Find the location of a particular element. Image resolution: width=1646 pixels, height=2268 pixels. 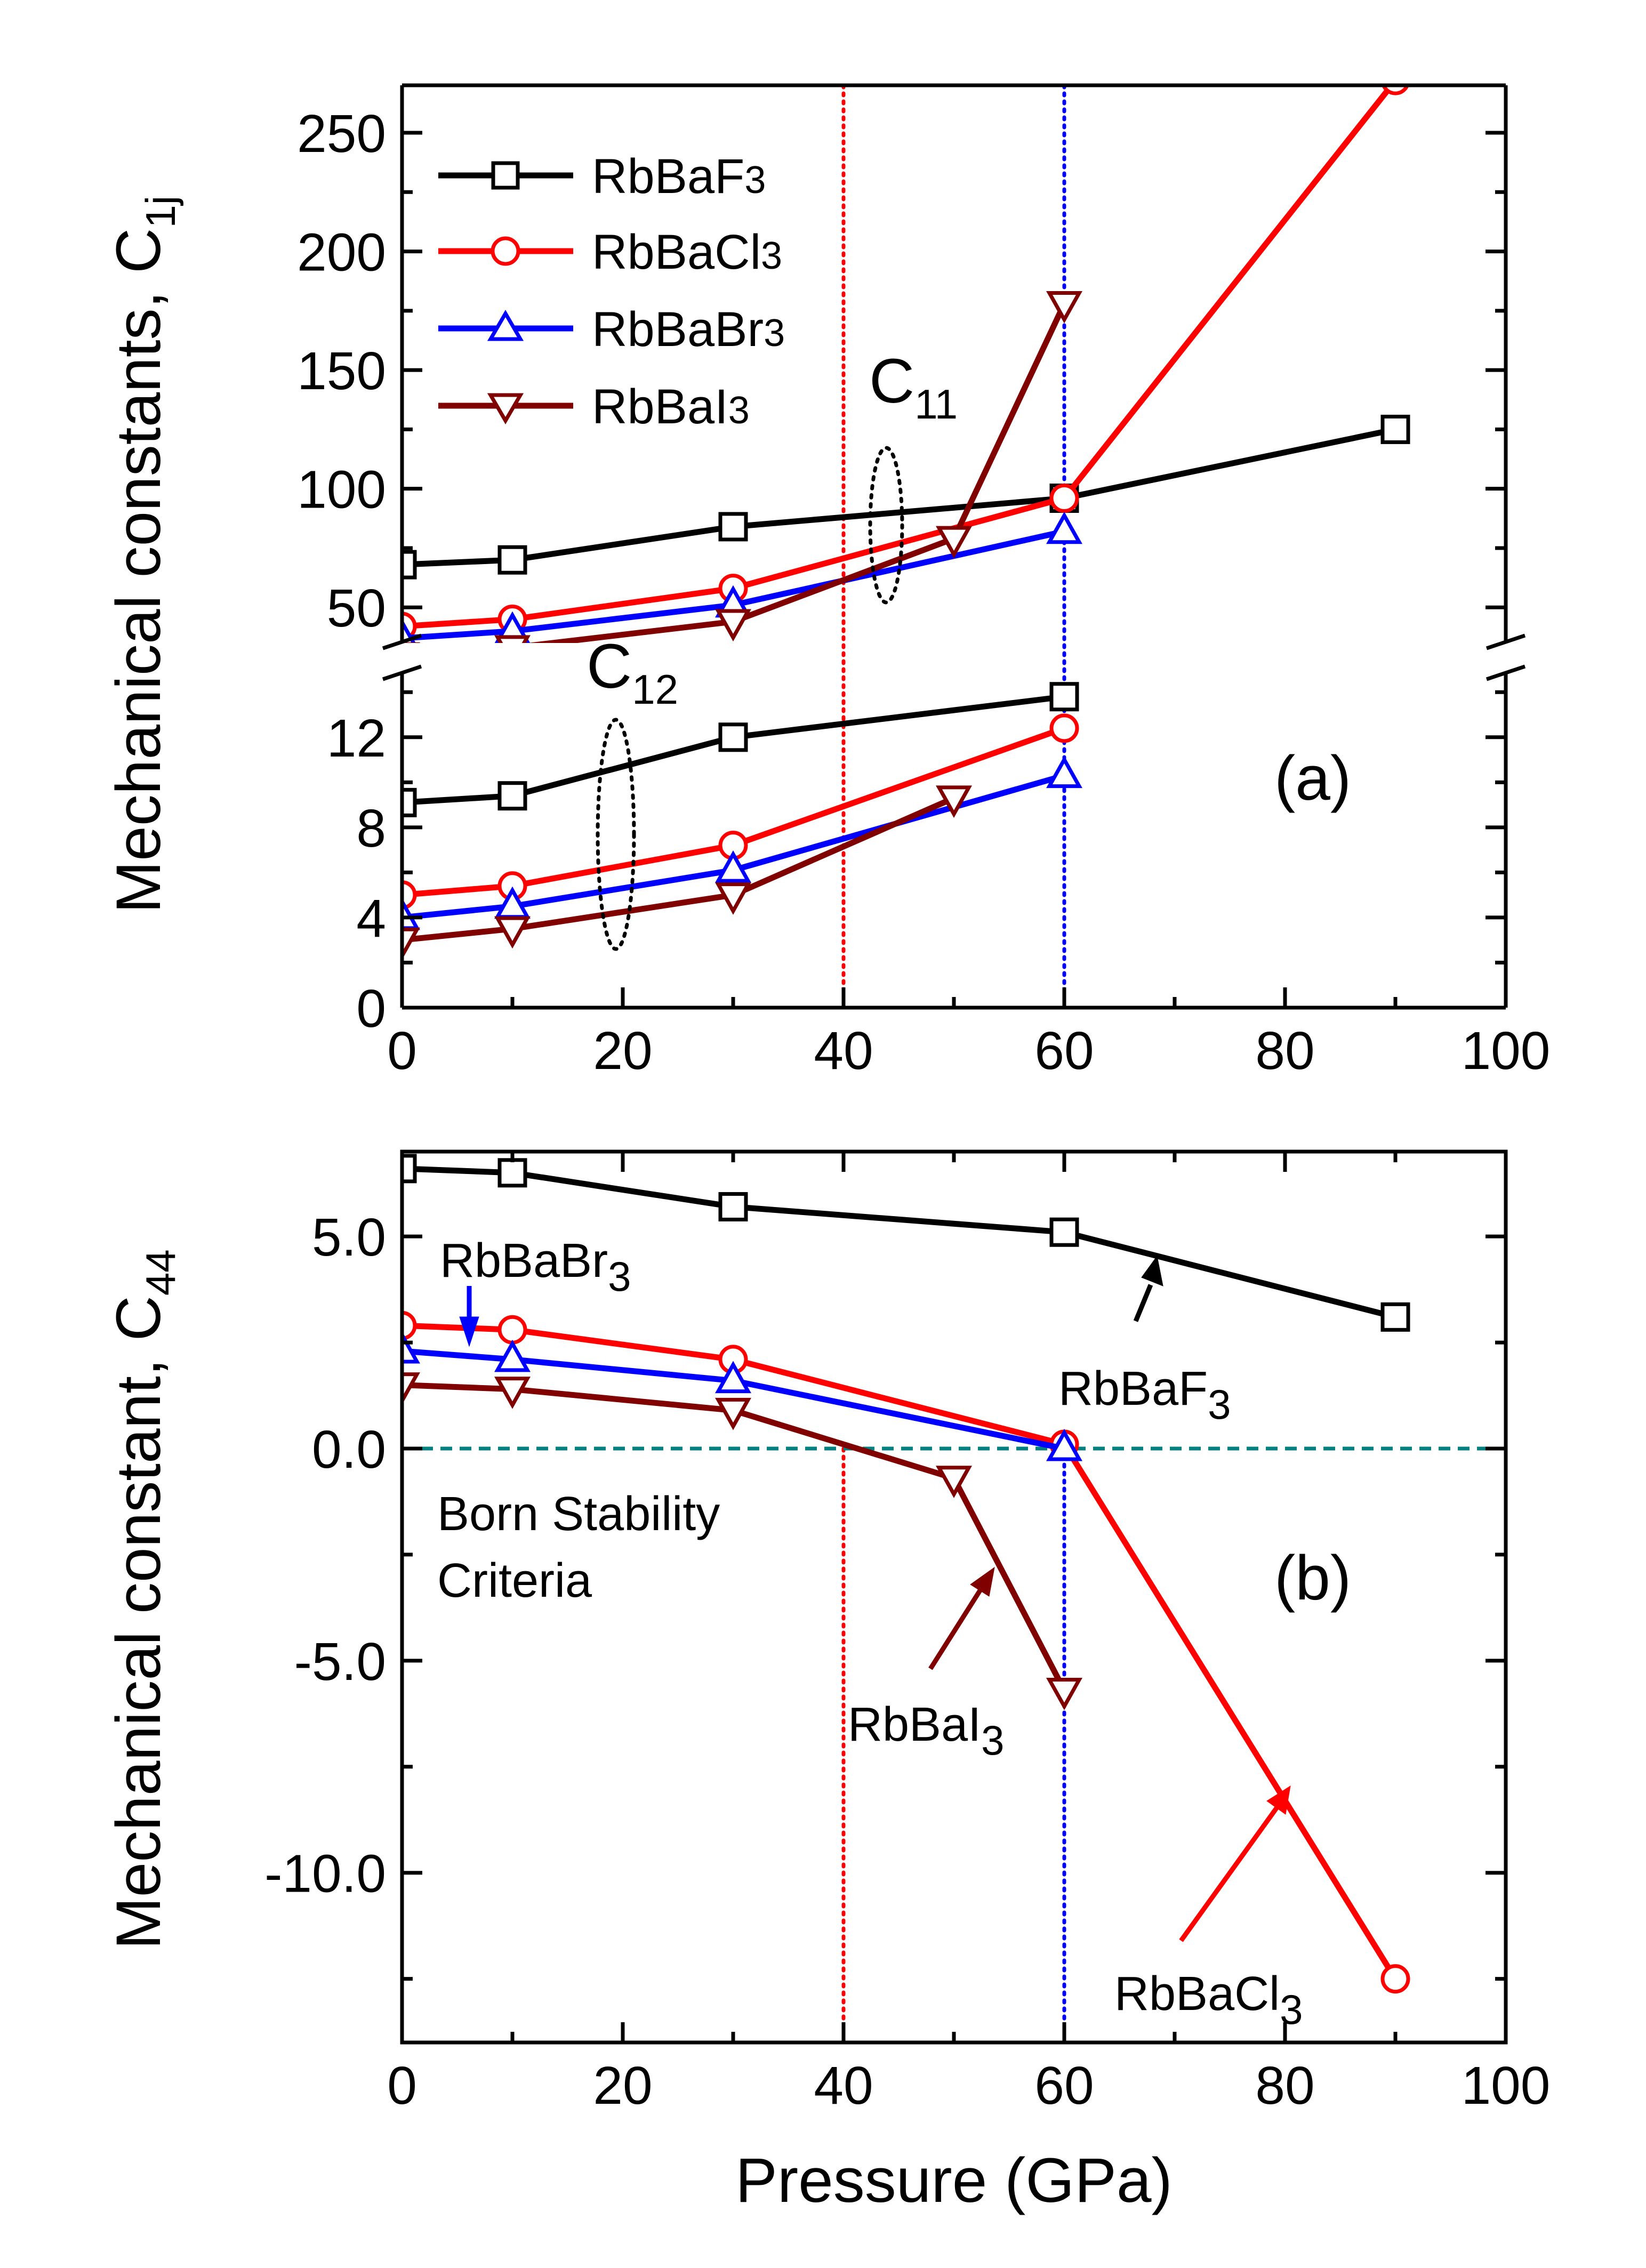

legend-label-RbBaBr3: RbBaBr3 is located at coordinates (689, 329).